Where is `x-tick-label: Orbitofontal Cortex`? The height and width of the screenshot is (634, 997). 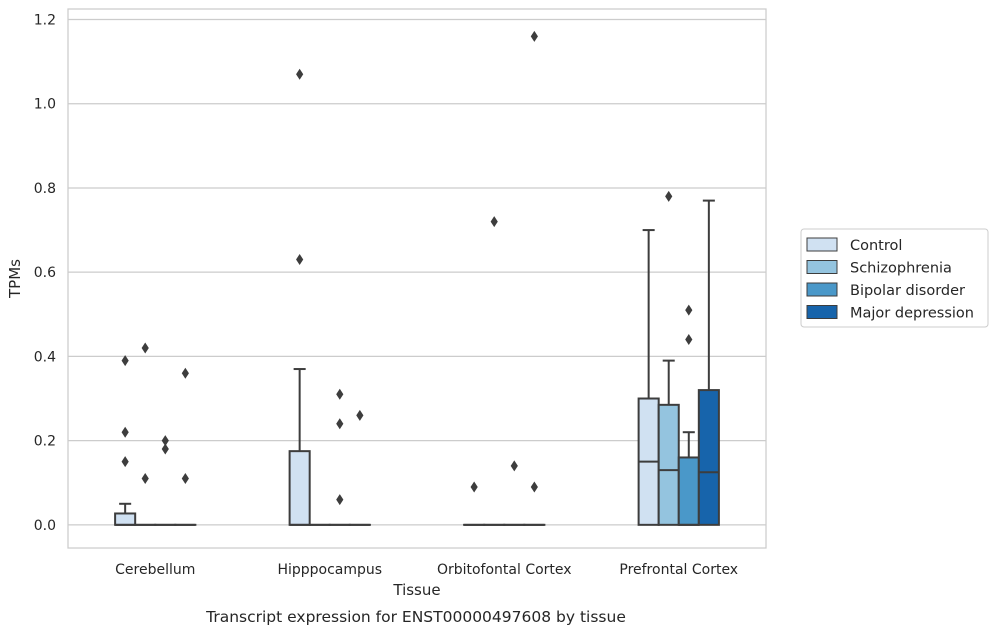
x-tick-label: Orbitofontal Cortex is located at coordinates (504, 570).